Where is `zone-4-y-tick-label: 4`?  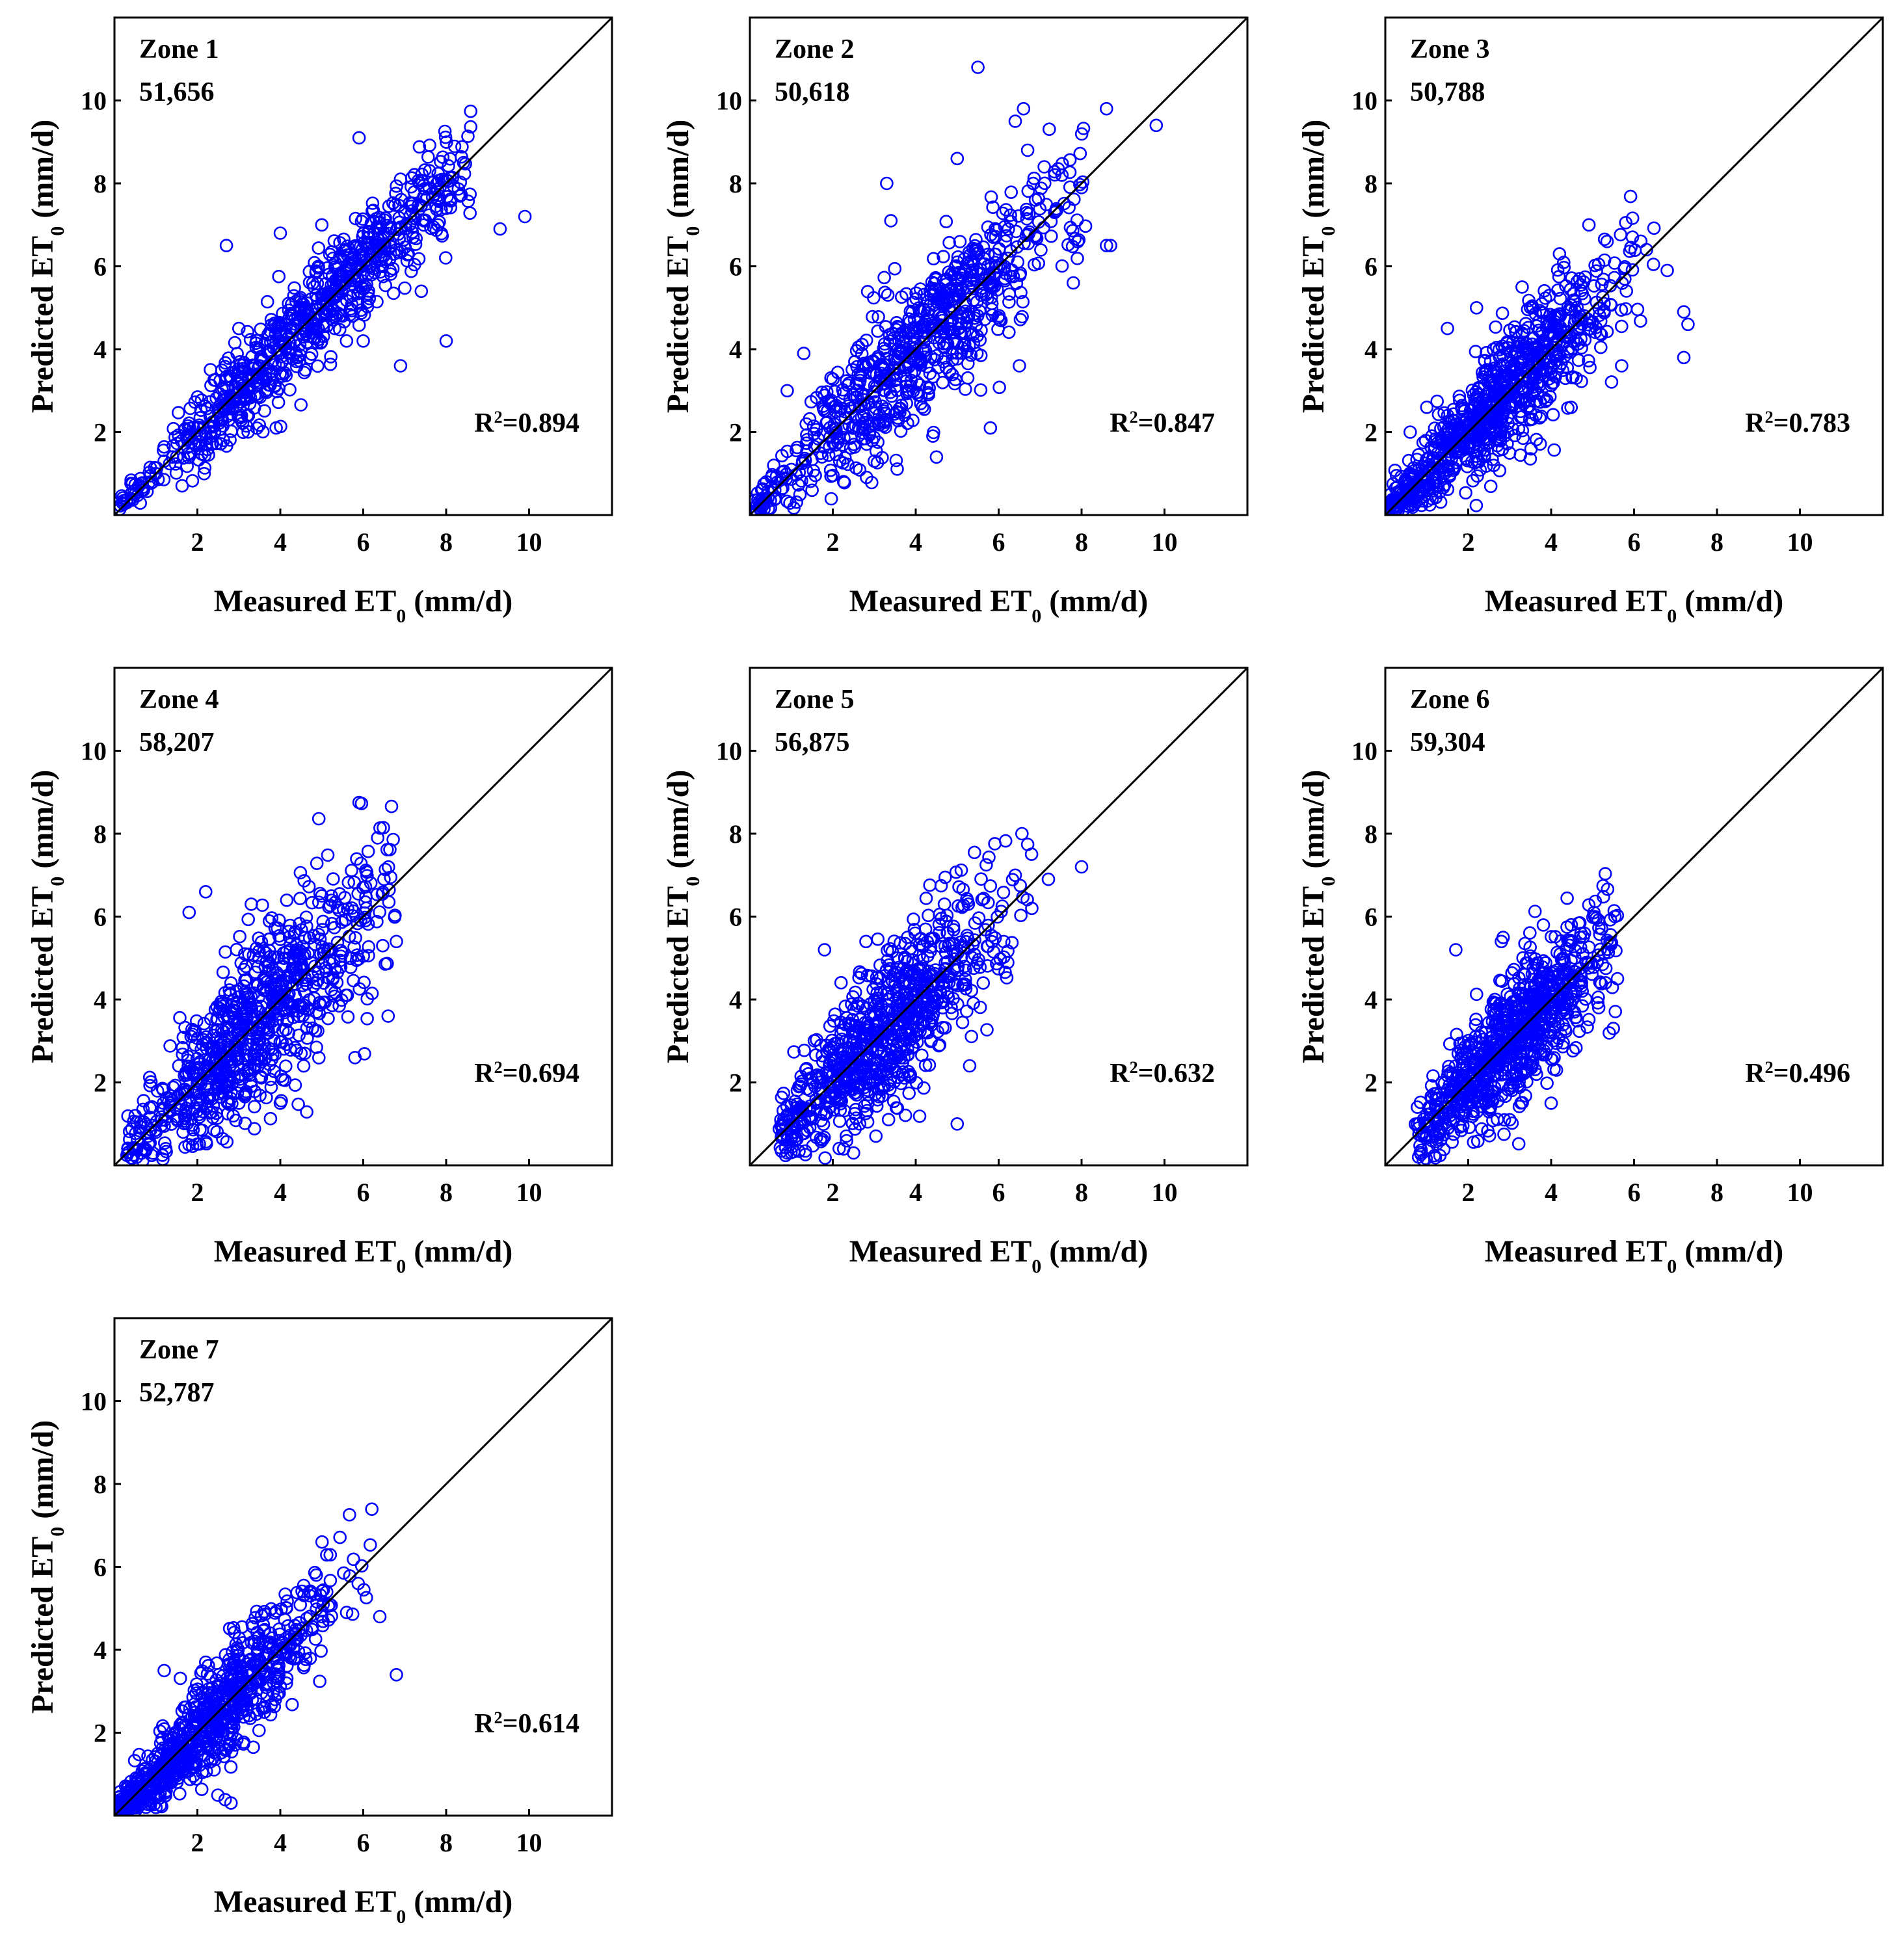 zone-4-y-tick-label: 4 is located at coordinates (100, 999).